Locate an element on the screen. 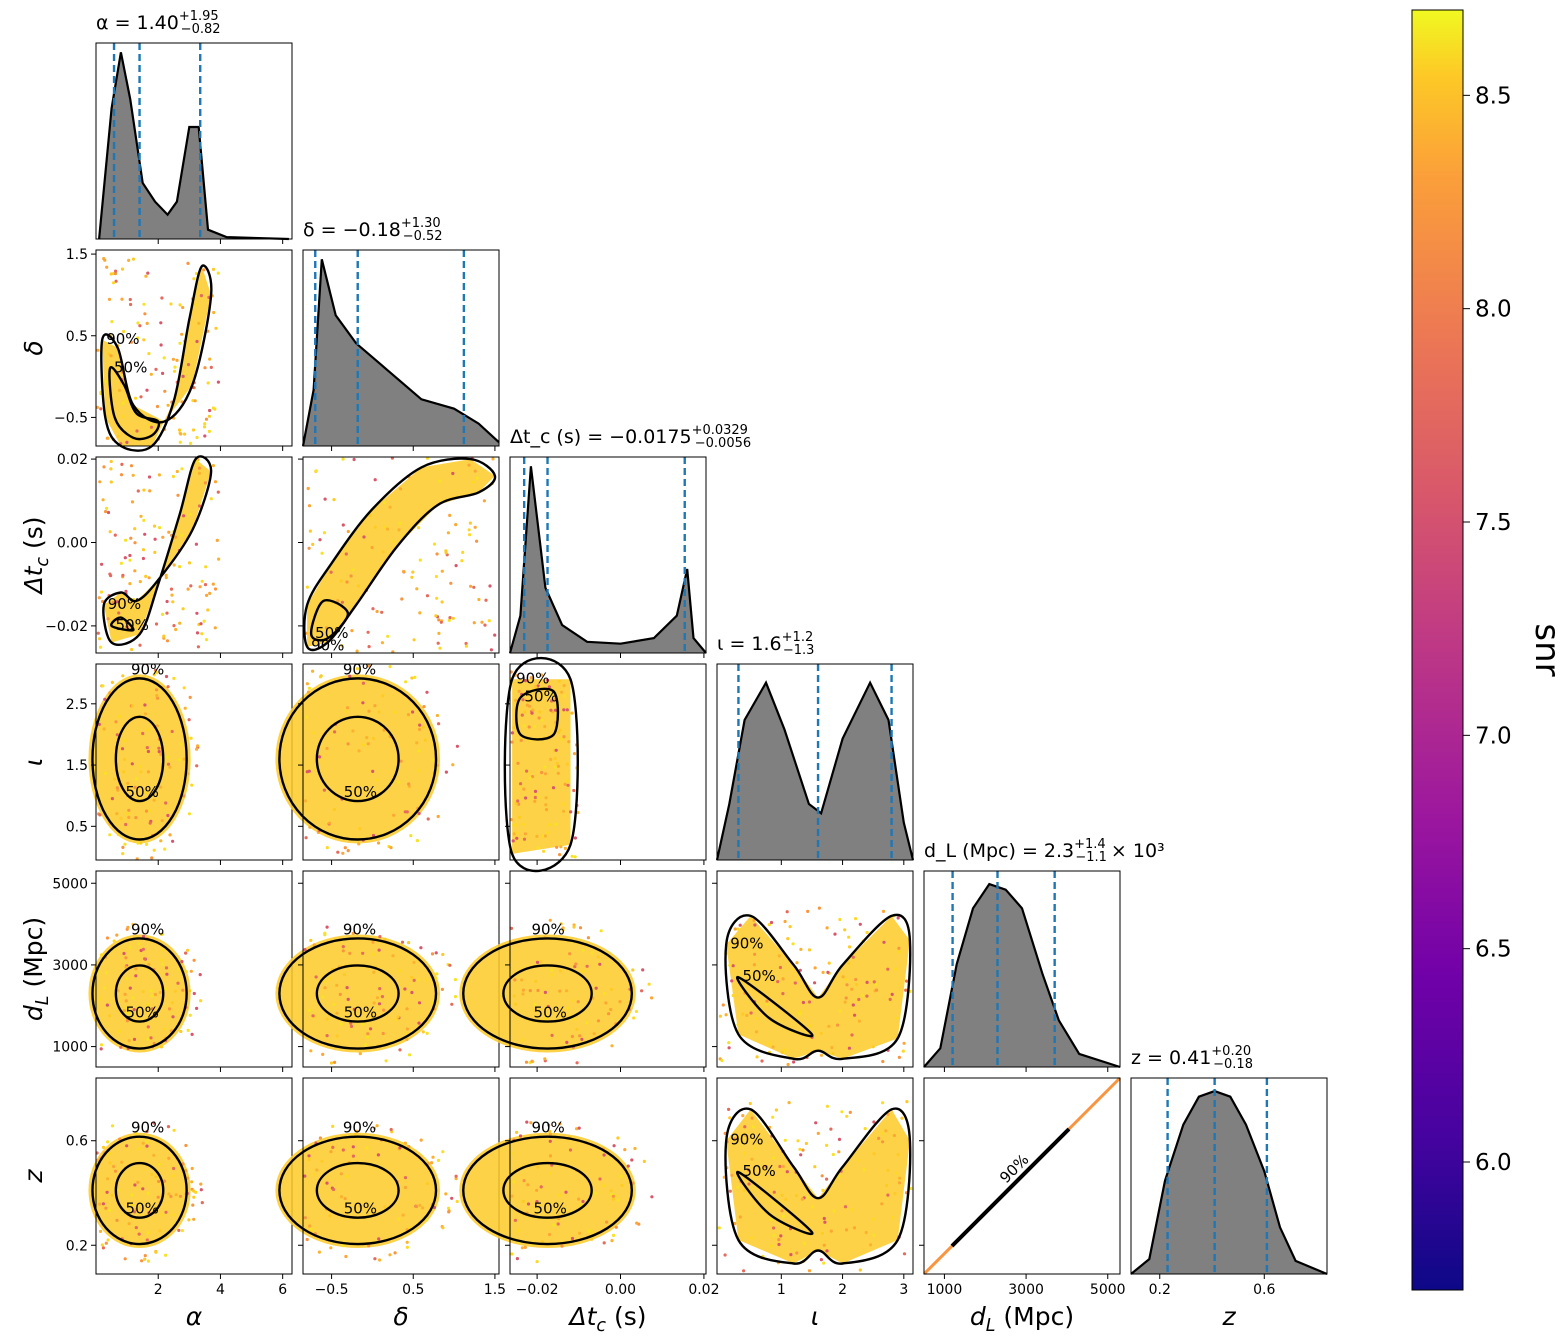 This screenshot has height=1341, width=1564. y-tick-label: 0.00 is located at coordinates (72, 543).